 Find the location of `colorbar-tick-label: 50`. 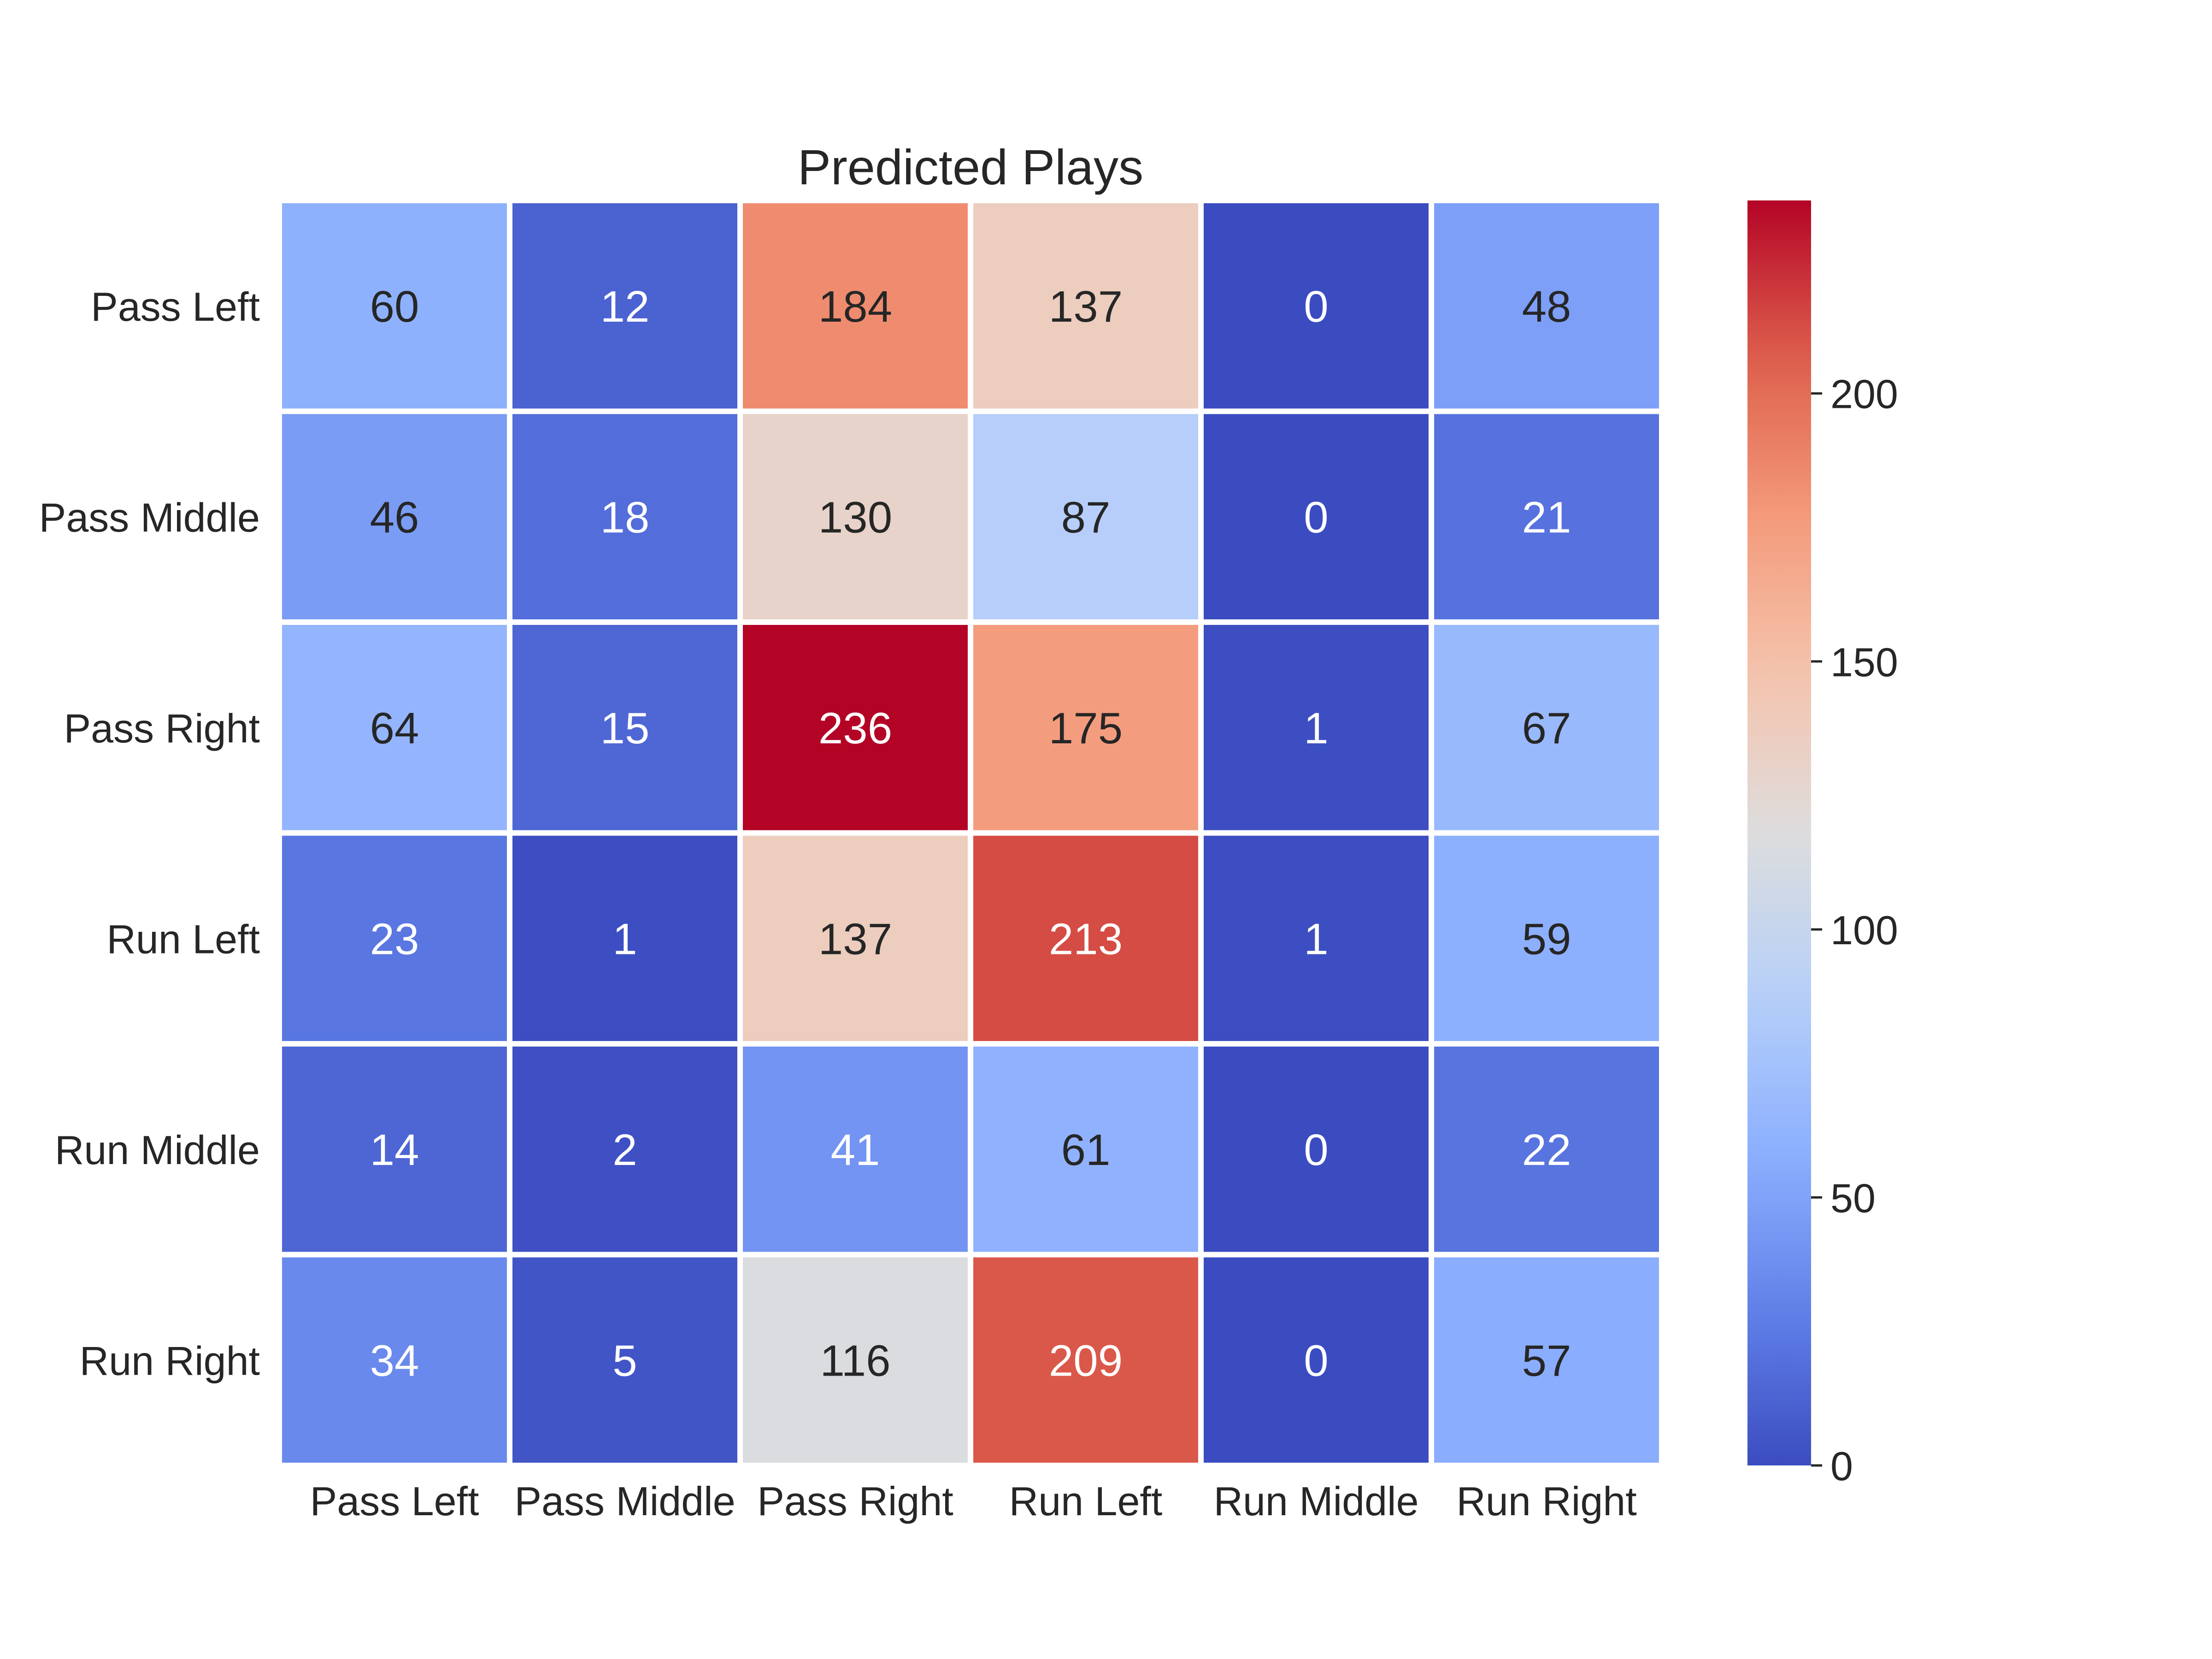

colorbar-tick-label: 50 is located at coordinates (1853, 1198).